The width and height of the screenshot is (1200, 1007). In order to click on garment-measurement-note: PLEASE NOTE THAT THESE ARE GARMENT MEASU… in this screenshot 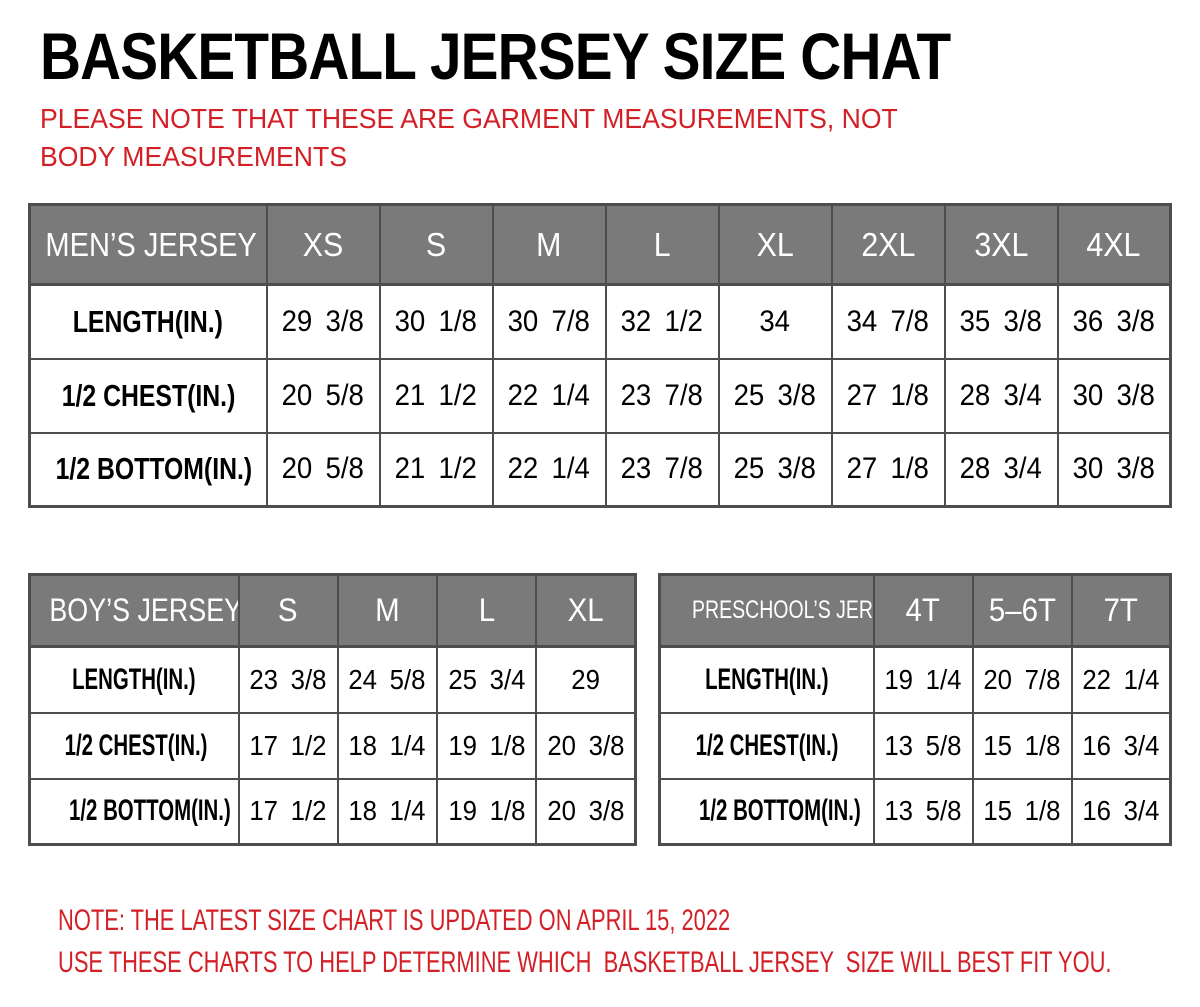, I will do `click(469, 137)`.